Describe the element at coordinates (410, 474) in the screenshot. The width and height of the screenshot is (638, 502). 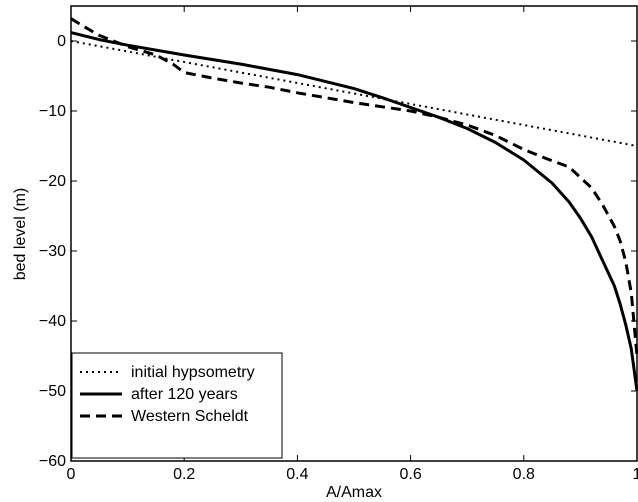
I see `x-tick-label: 0.6` at that location.